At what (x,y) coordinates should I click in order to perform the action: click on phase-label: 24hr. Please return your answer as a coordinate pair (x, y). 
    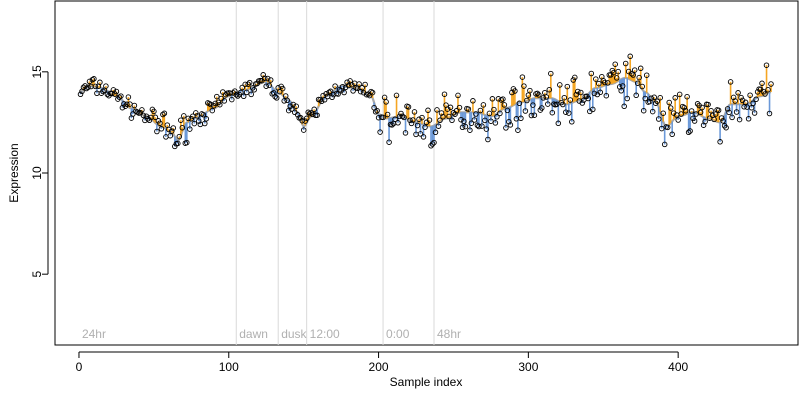
    Looking at the image, I should click on (94, 334).